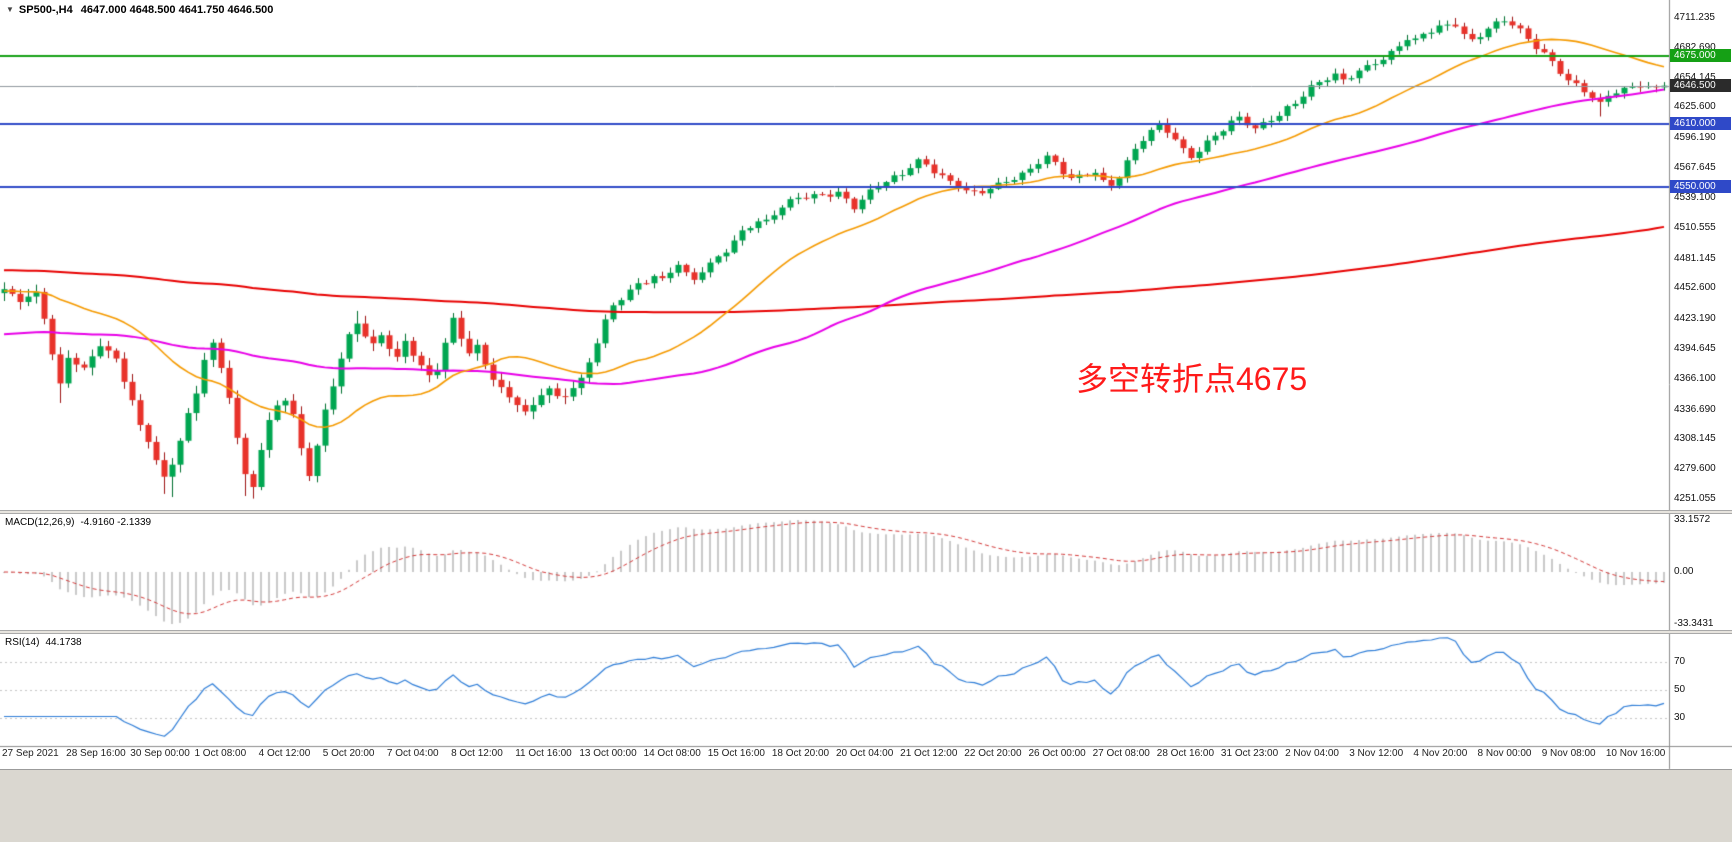  What do you see at coordinates (1684, 571) in the screenshot?
I see `macd-axis-label: 0.00` at bounding box center [1684, 571].